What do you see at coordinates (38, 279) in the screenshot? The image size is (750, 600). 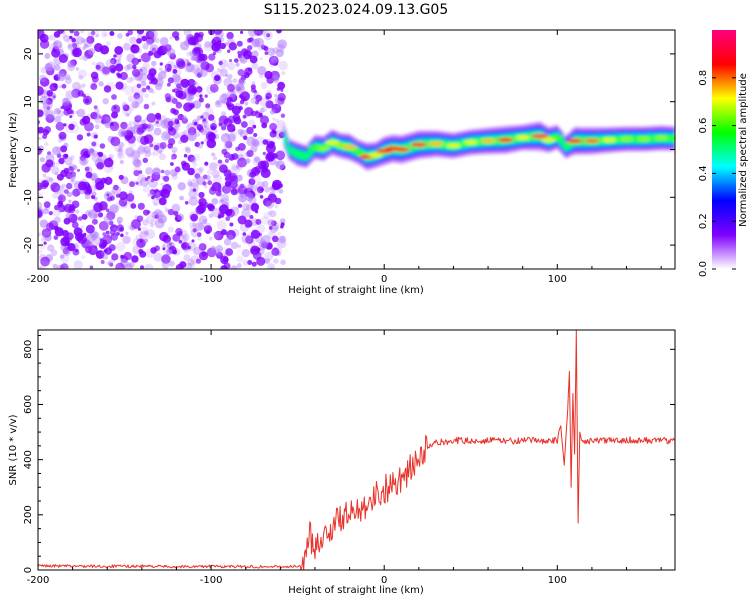 I see `heatmap-xtick-label: -200` at bounding box center [38, 279].